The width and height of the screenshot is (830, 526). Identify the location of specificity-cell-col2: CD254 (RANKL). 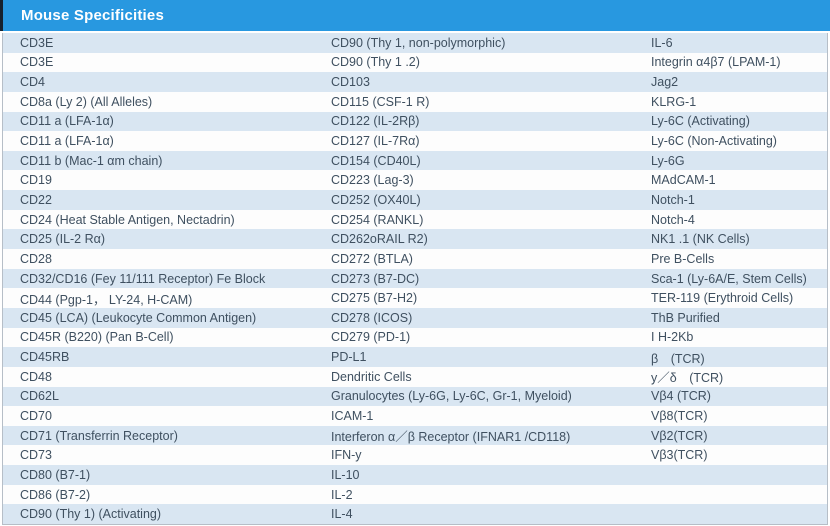
(377, 219).